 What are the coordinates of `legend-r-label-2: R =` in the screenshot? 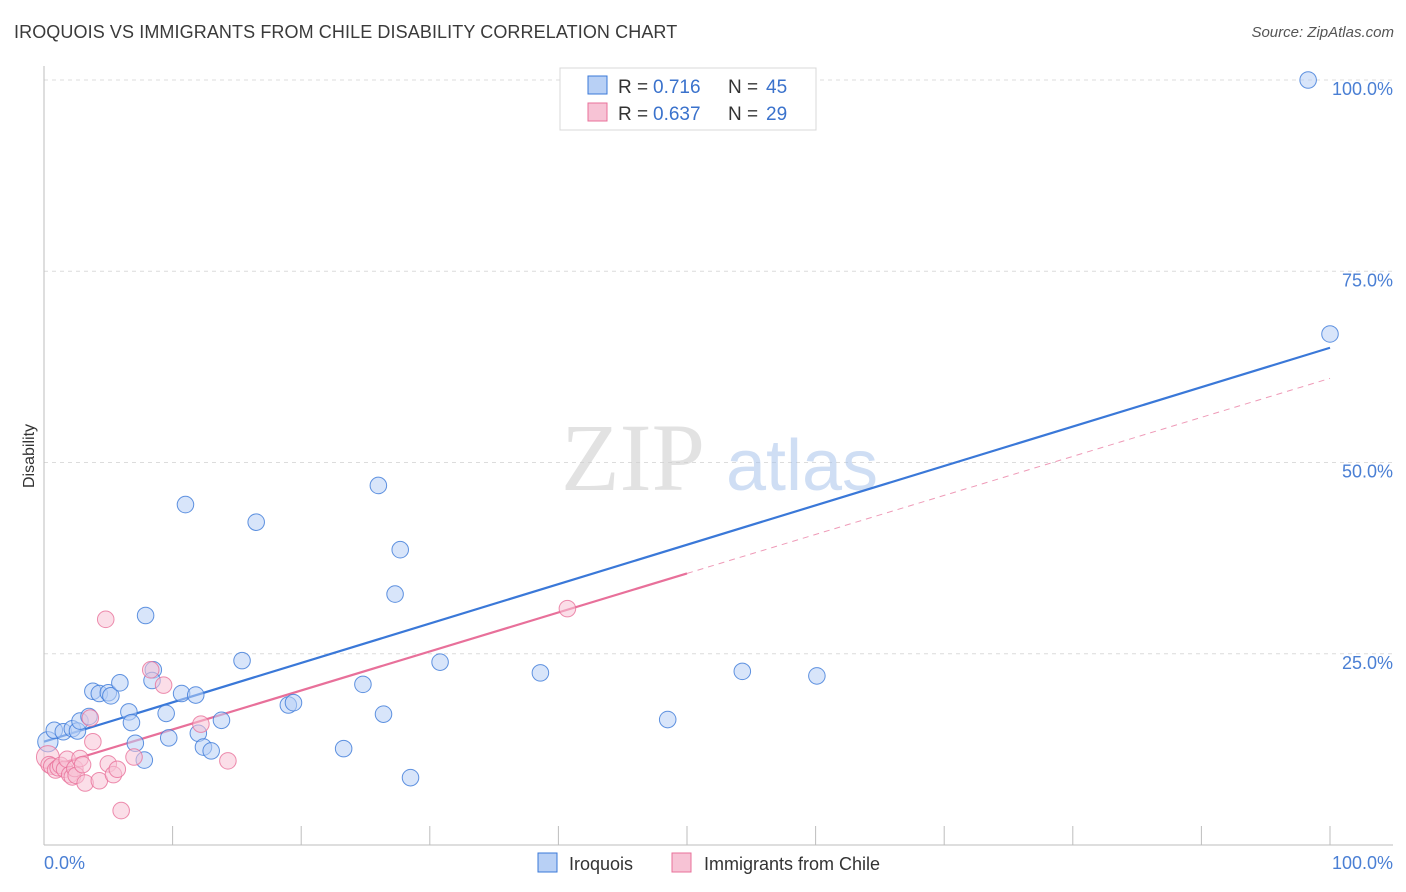 It's located at (633, 114).